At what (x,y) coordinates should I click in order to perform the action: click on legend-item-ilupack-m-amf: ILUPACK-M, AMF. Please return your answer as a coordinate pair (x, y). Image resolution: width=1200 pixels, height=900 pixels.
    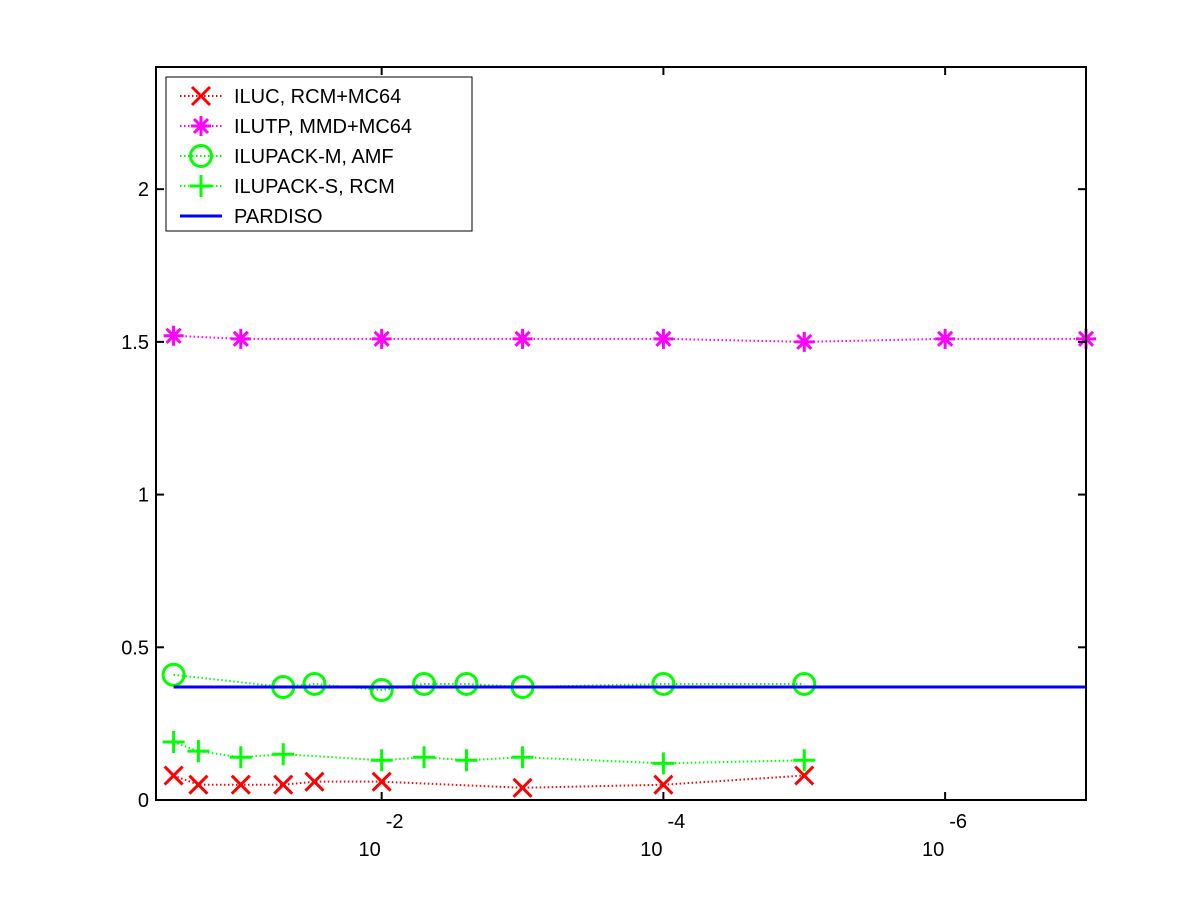
    Looking at the image, I should click on (287, 156).